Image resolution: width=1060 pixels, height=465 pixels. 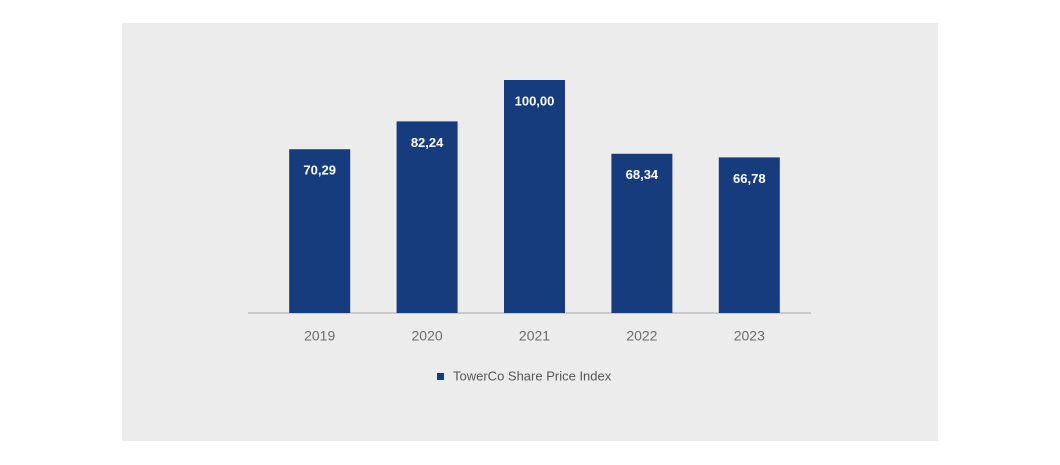 What do you see at coordinates (749, 178) in the screenshot?
I see `value-label: 66,78` at bounding box center [749, 178].